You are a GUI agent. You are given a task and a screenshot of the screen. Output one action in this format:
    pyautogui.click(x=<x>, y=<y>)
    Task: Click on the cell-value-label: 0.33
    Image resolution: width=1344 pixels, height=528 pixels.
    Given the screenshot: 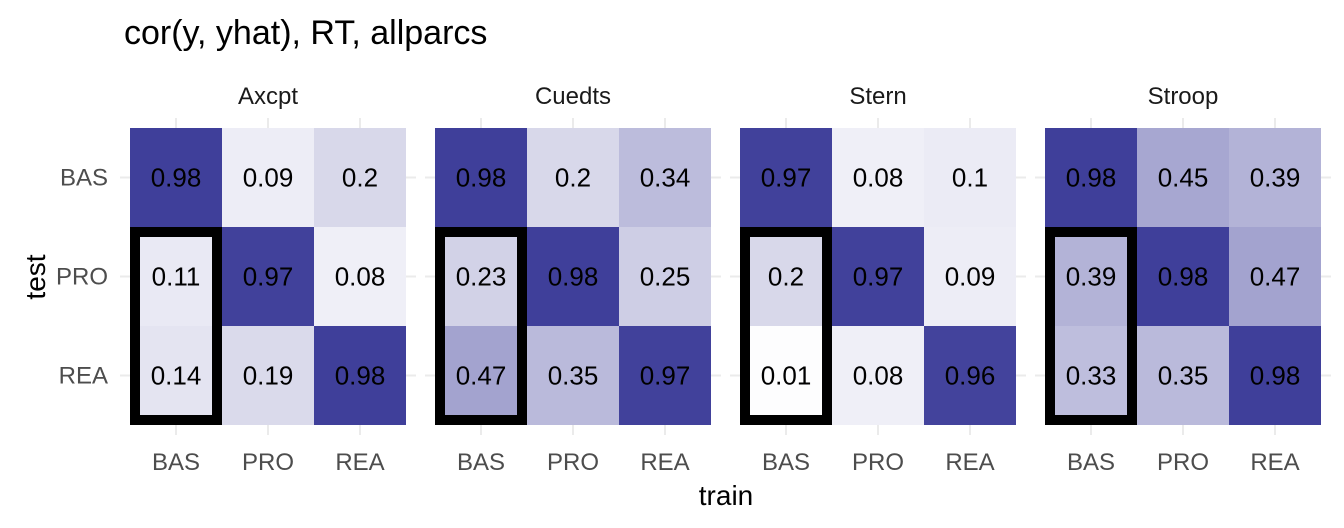 What is the action you would take?
    pyautogui.click(x=1091, y=376)
    